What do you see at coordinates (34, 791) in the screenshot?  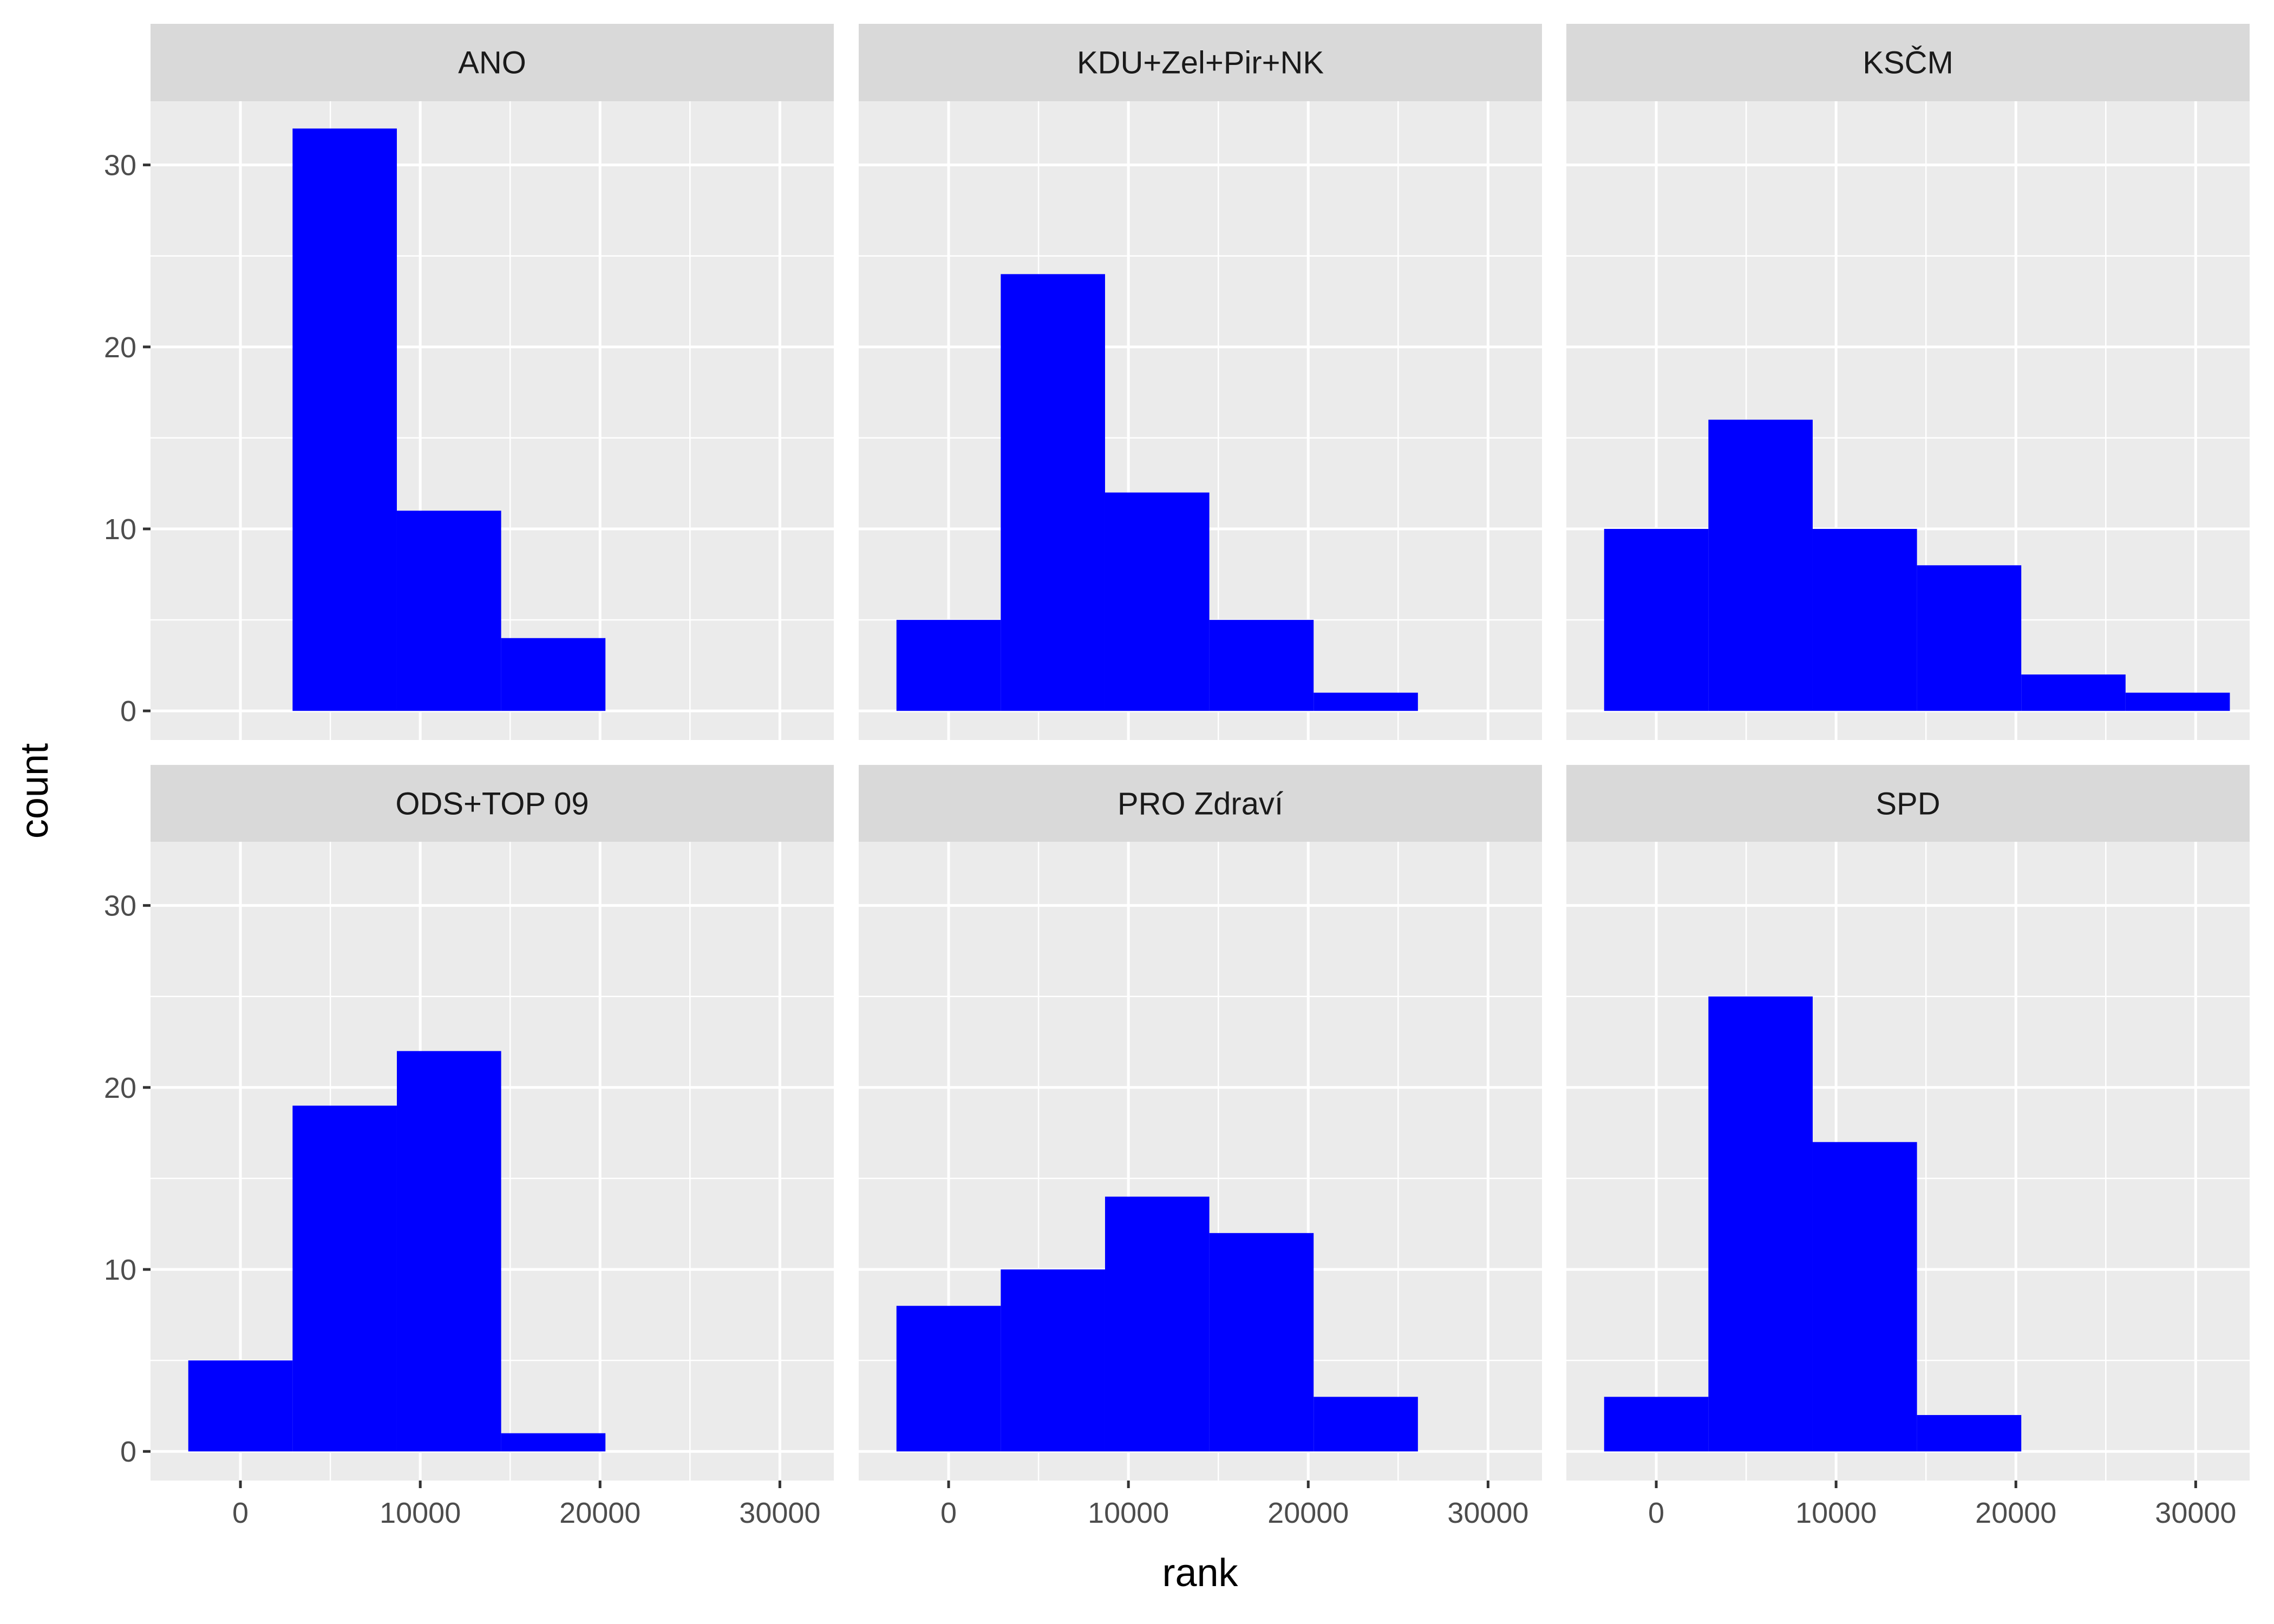 I see `y-axis-title: count` at bounding box center [34, 791].